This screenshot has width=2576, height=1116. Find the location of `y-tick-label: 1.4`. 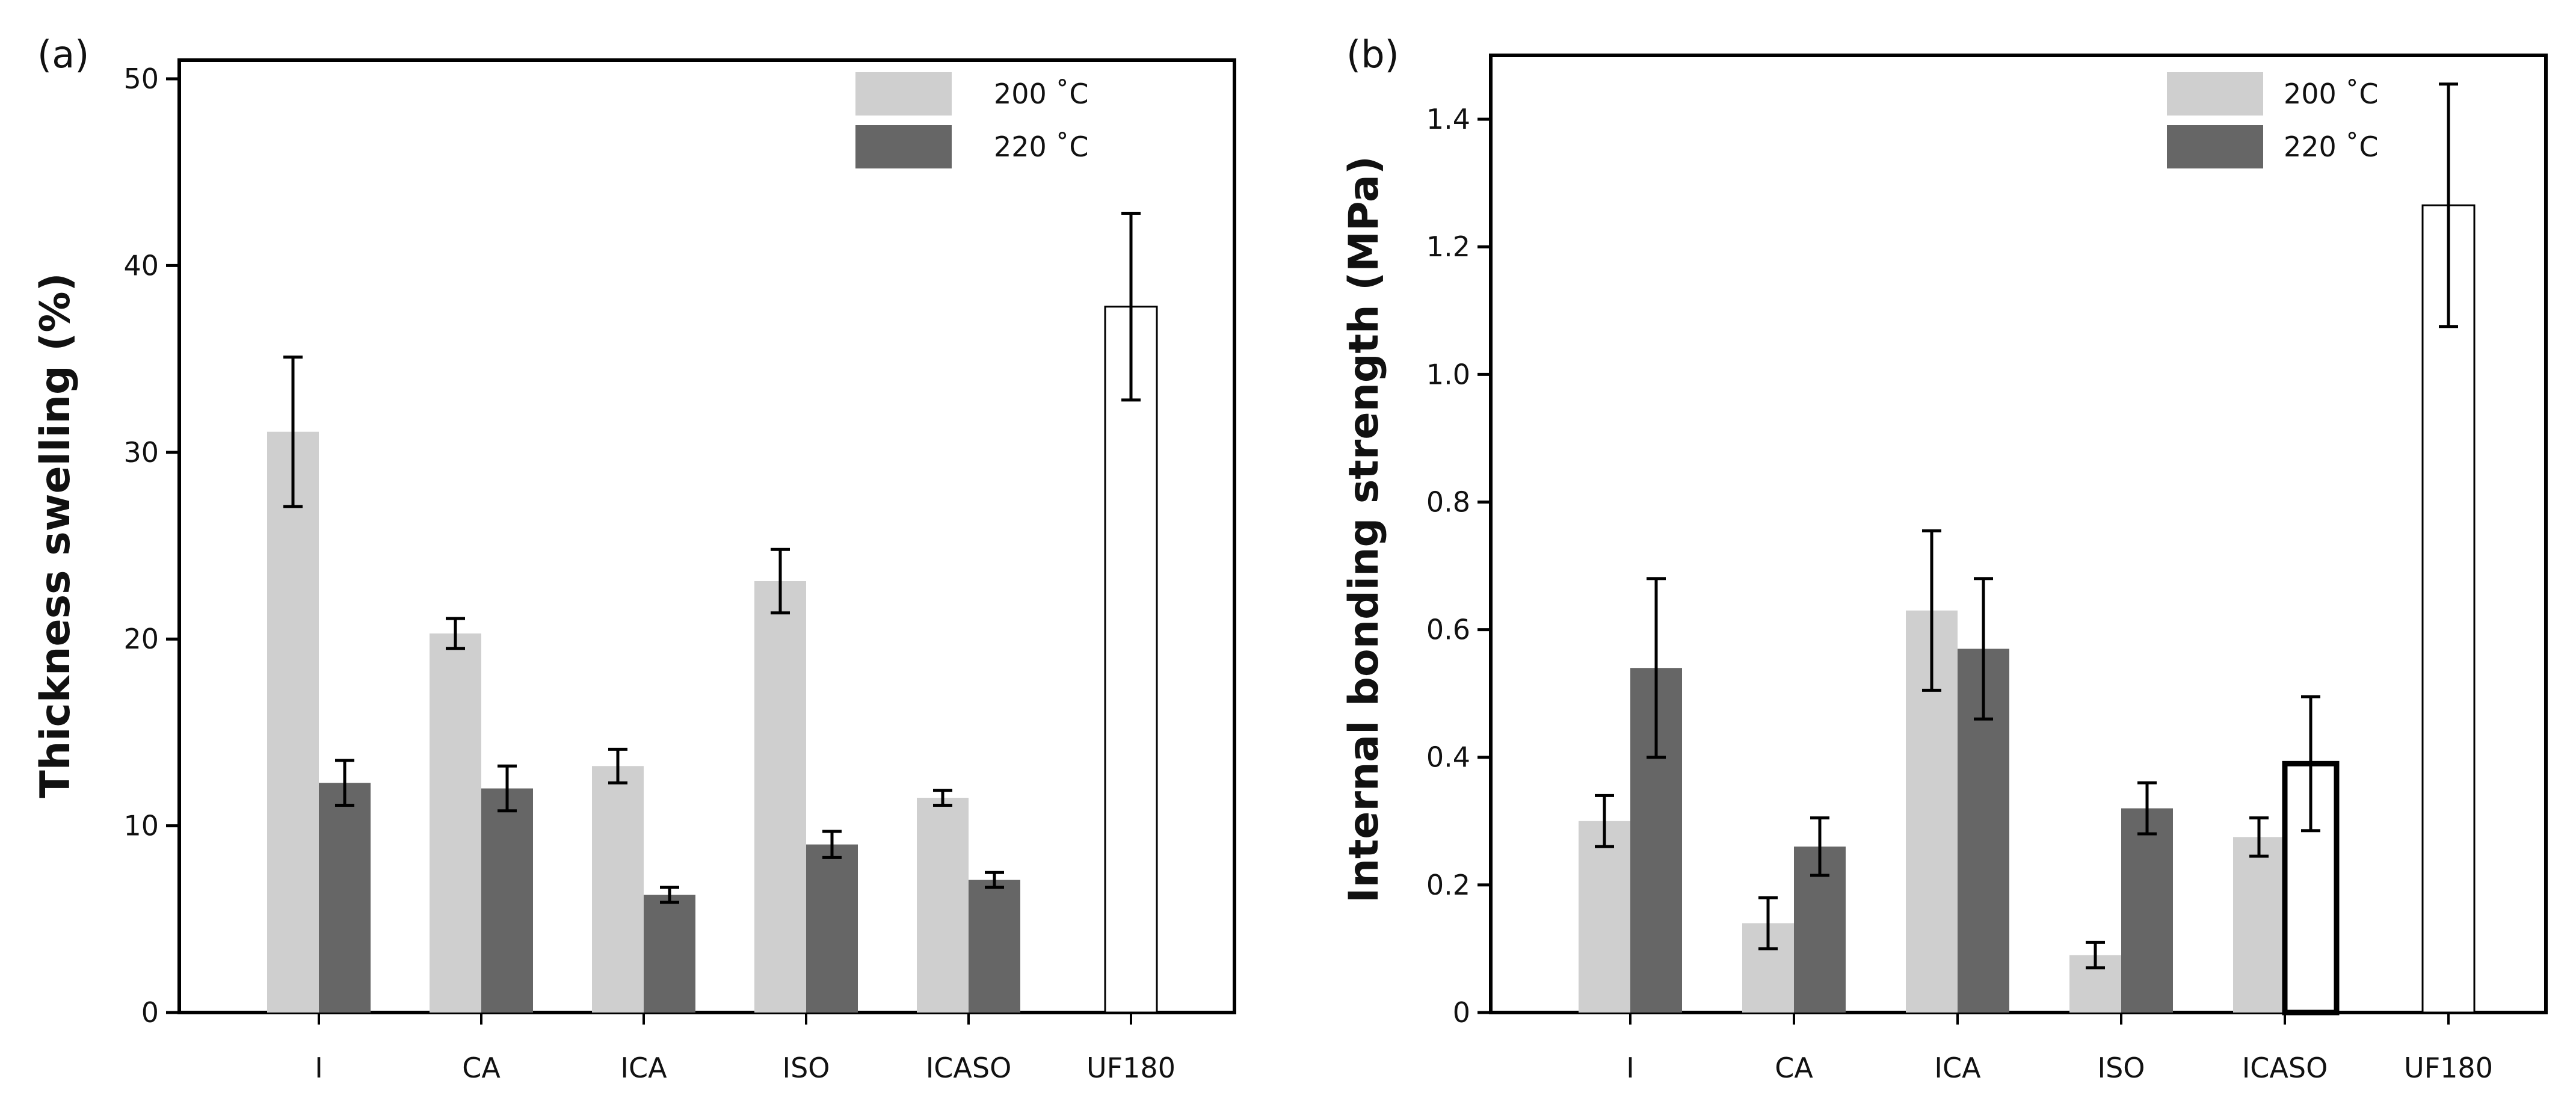

y-tick-label: 1.4 is located at coordinates (1448, 119).